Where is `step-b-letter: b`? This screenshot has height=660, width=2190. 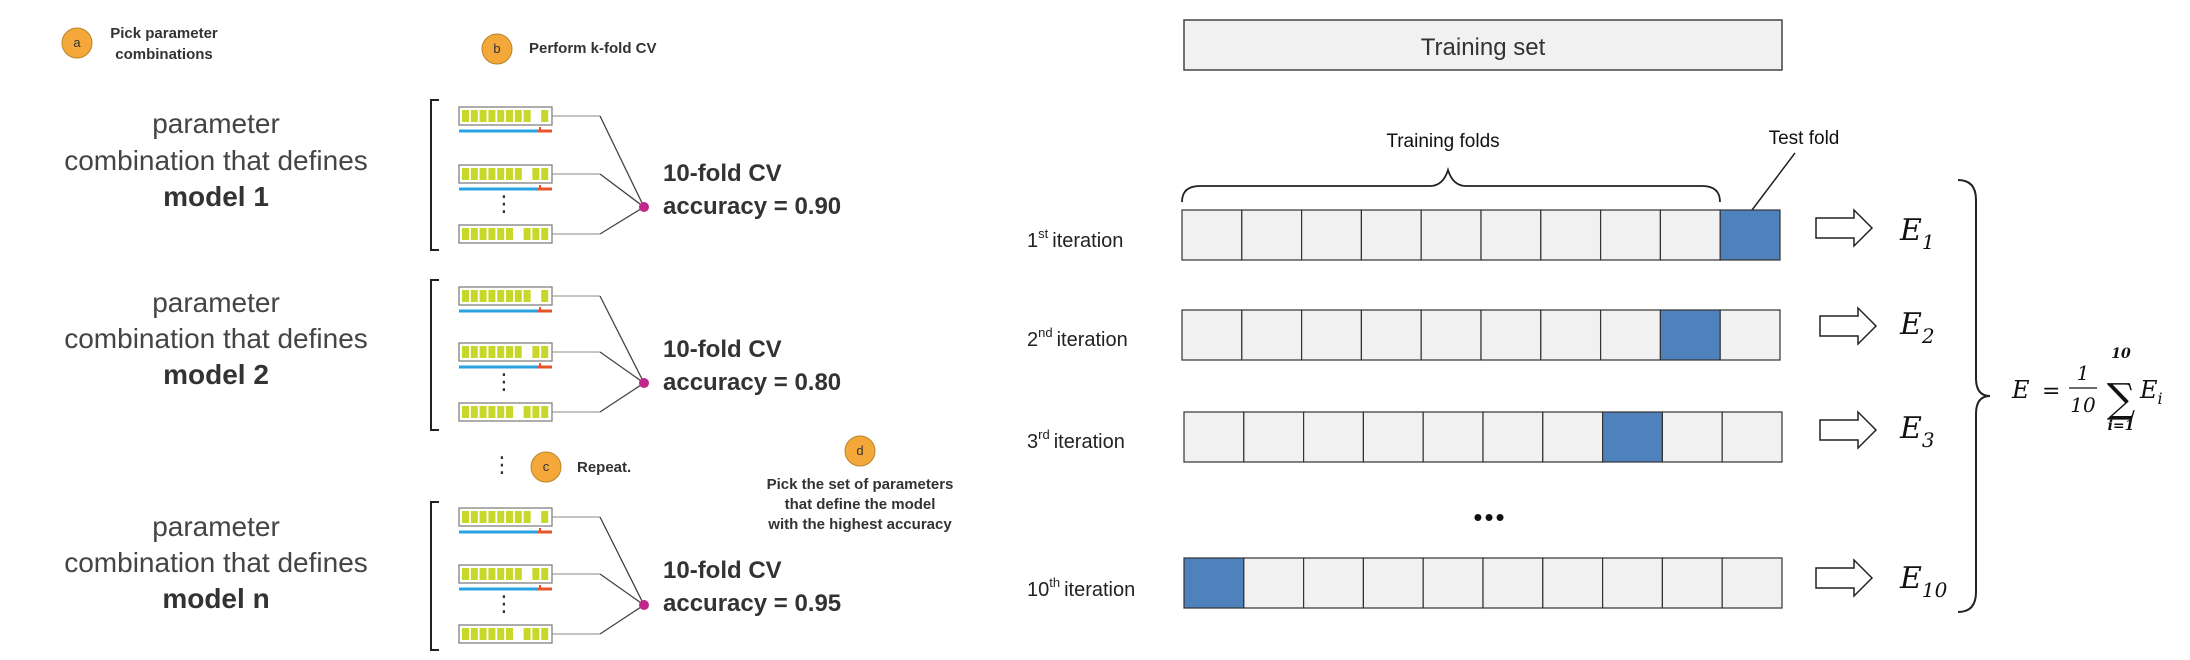
step-b-letter: b is located at coordinates (496, 48).